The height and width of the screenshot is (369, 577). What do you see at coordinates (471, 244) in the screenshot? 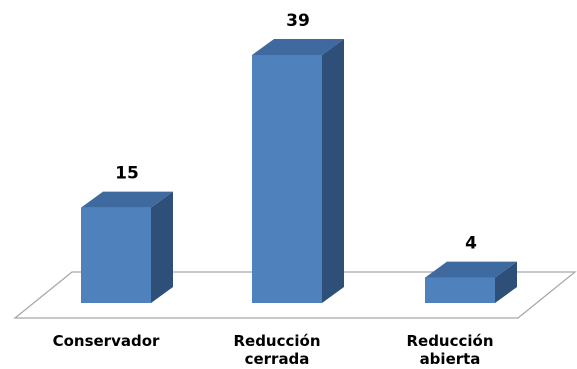
I see `data-label-2: 4` at bounding box center [471, 244].